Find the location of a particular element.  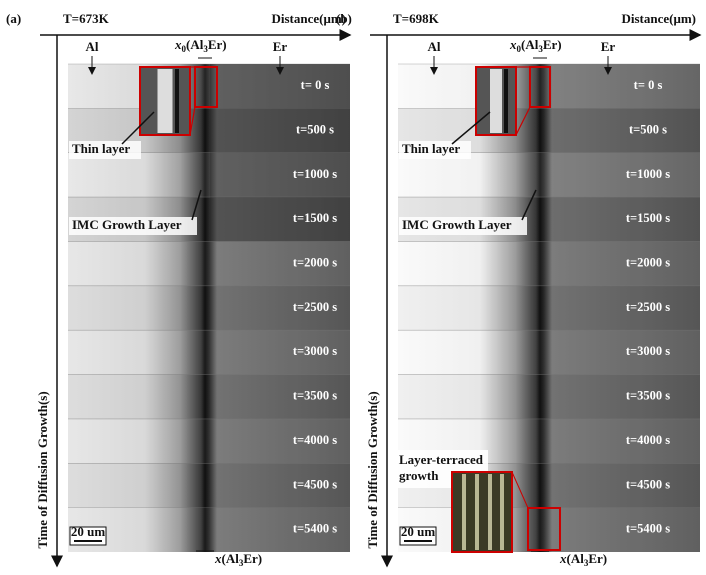

formula-label: x0(Al3Er) is located at coordinates (200, 45).